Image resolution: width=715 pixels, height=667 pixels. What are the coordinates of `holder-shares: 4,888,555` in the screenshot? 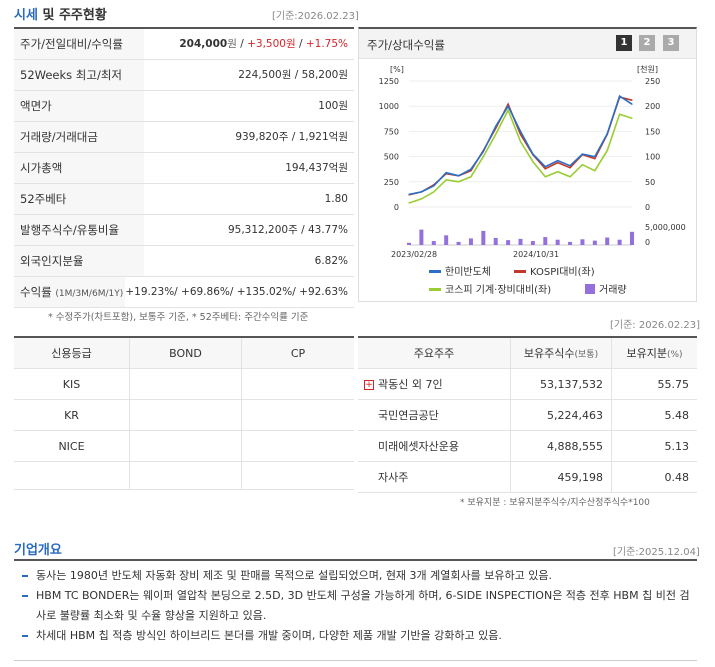 It's located at (560, 446).